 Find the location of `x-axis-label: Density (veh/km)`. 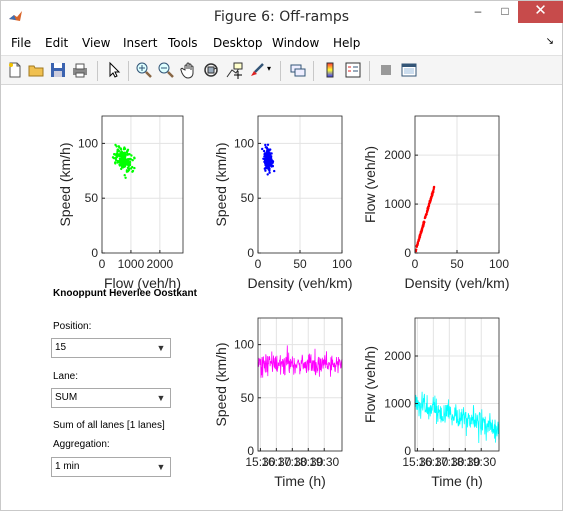

x-axis-label: Density (veh/km) is located at coordinates (456, 283).